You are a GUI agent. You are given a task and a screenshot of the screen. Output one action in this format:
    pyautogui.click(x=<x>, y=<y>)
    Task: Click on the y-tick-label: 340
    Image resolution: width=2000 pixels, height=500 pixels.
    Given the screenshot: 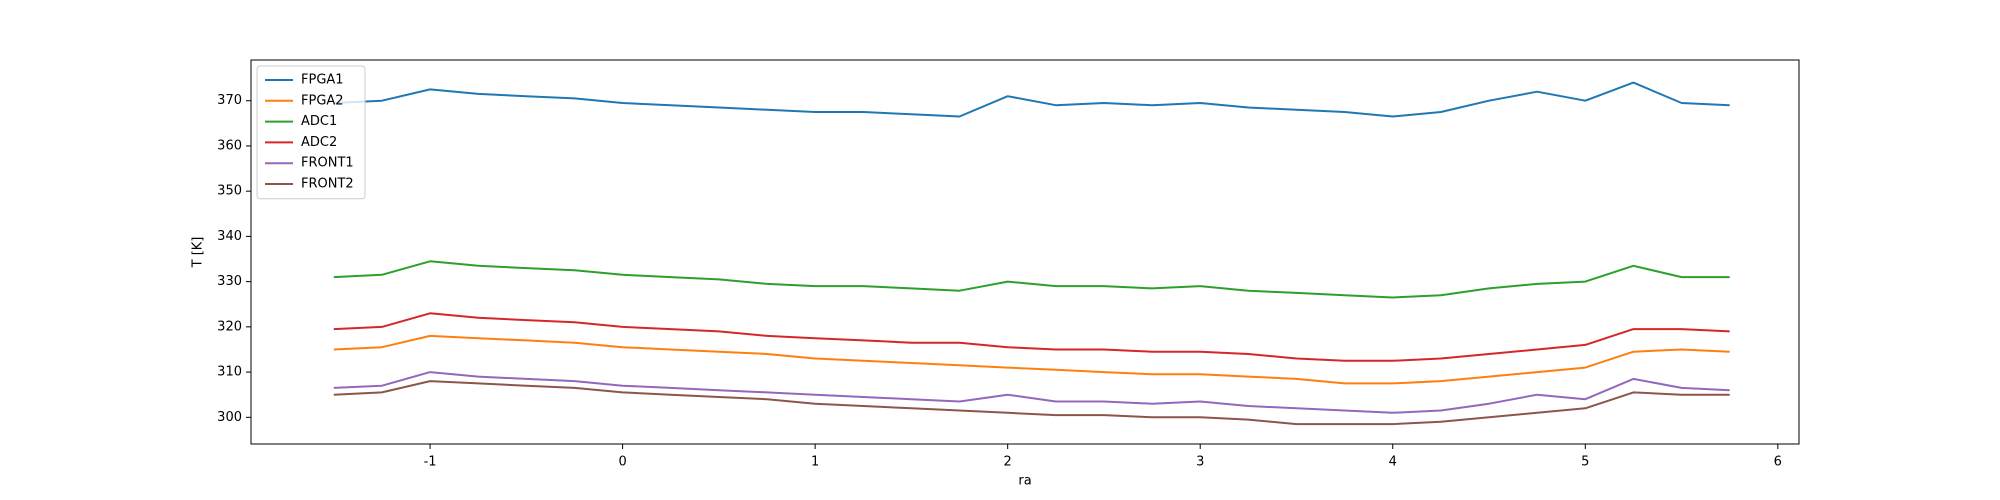 What is the action you would take?
    pyautogui.click(x=229, y=236)
    